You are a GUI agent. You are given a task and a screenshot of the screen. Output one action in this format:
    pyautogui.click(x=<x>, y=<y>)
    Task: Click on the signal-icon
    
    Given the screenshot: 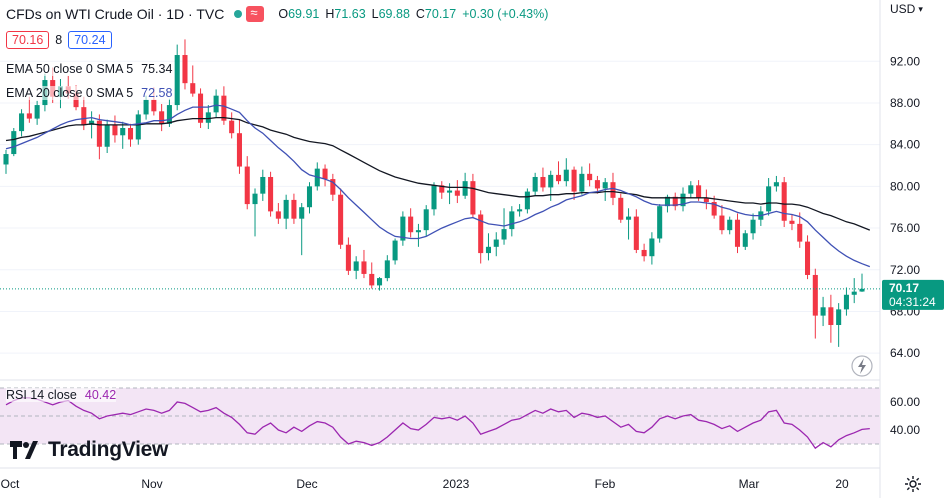 What is the action you would take?
    pyautogui.click(x=255, y=13)
    